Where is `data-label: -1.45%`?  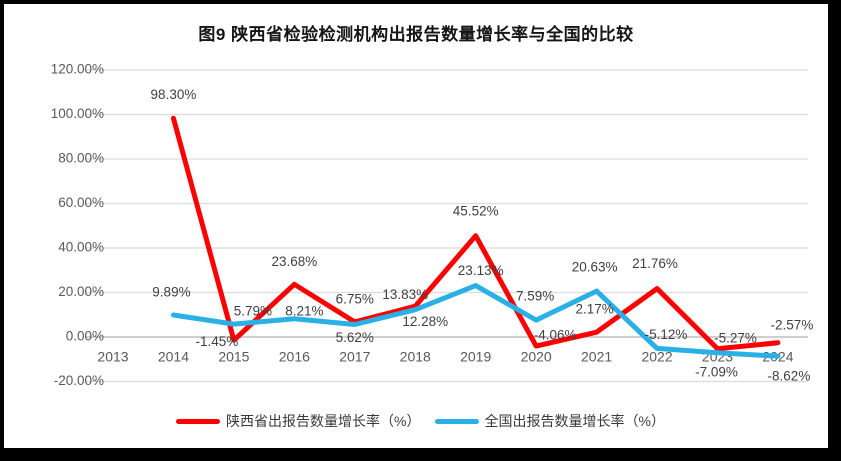 data-label: -1.45% is located at coordinates (217, 341).